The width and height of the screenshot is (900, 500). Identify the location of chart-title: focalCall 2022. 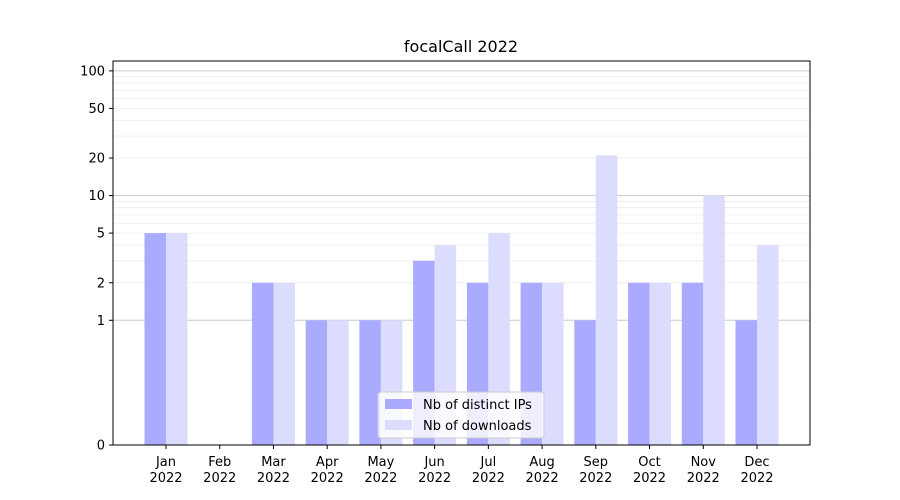
(461, 46).